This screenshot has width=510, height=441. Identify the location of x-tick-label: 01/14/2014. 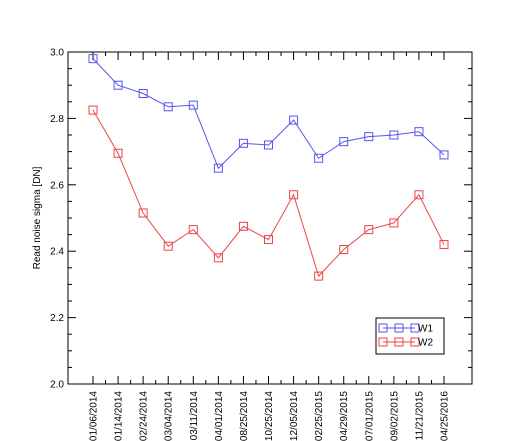
(119, 416).